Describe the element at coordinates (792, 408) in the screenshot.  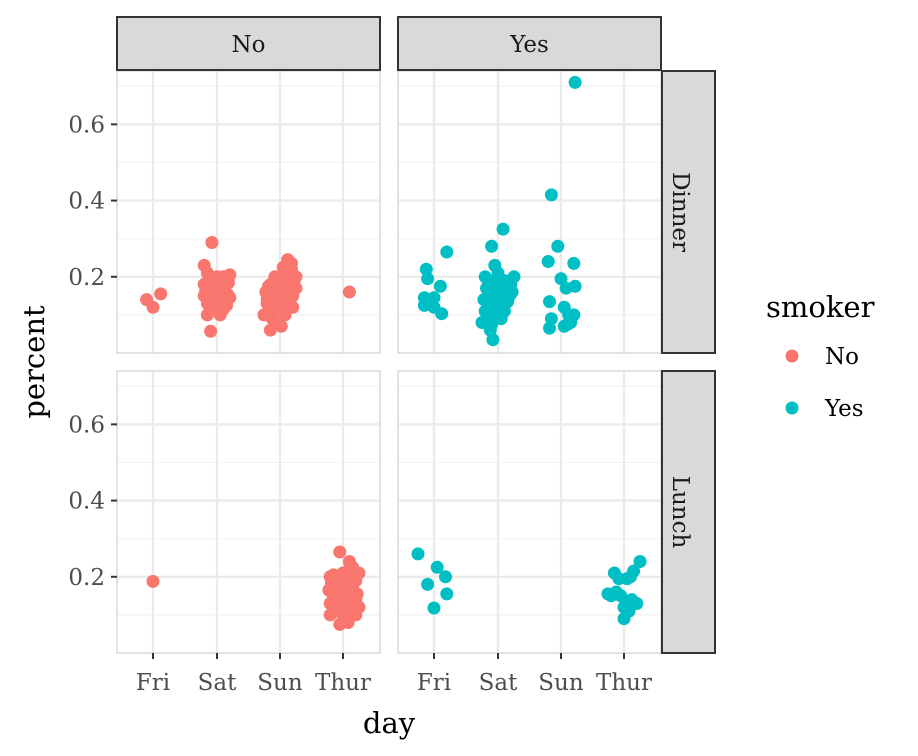
I see `legend-key-yes` at that location.